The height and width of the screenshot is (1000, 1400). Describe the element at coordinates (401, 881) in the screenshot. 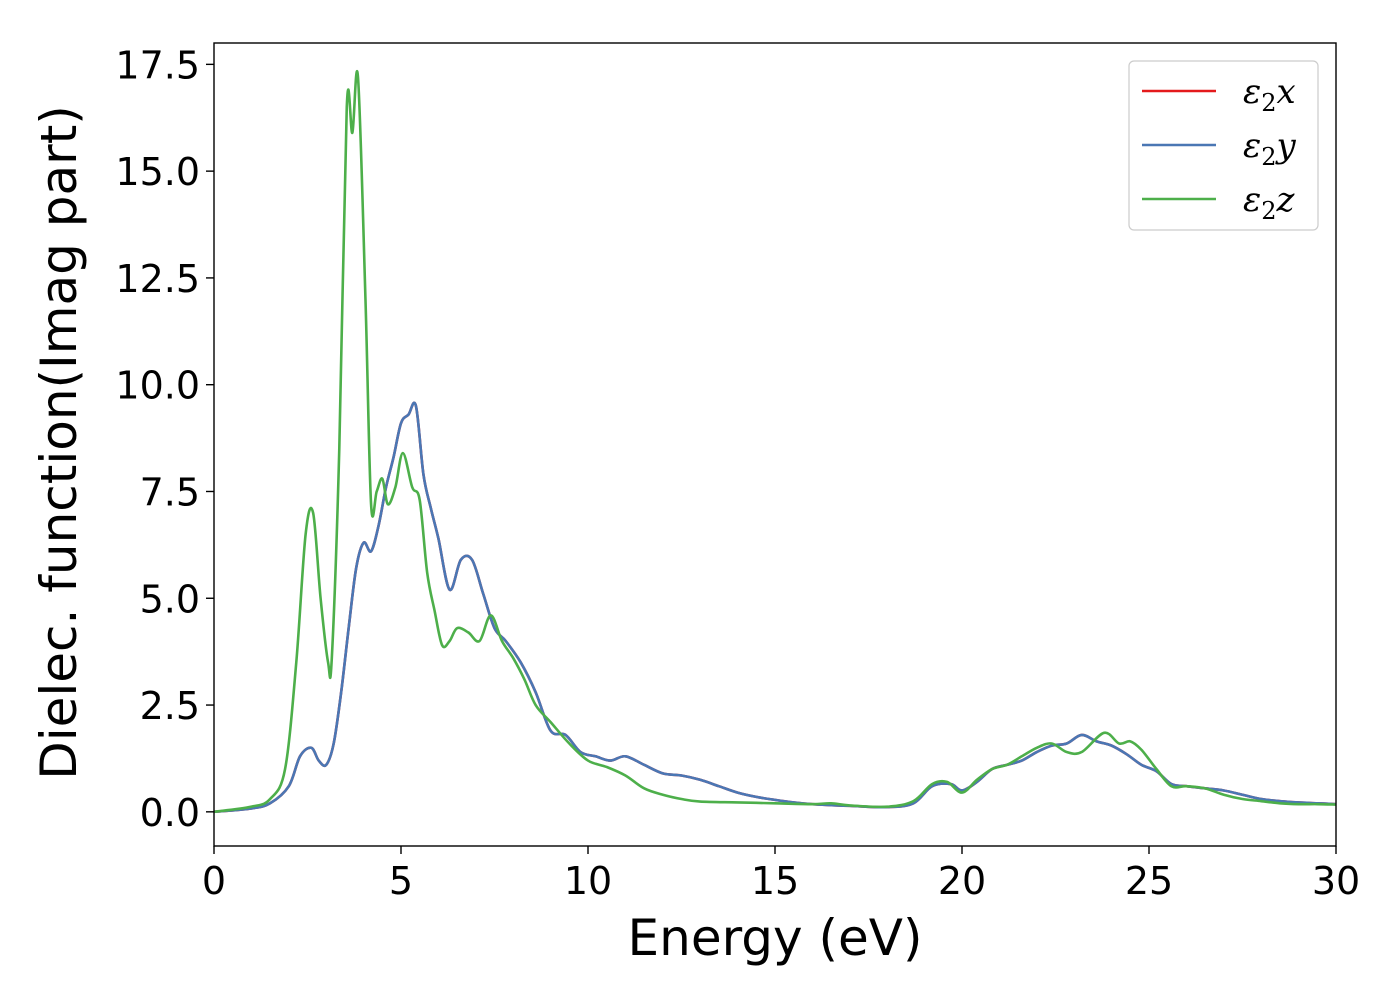

I see `x-tick-label: 5` at that location.